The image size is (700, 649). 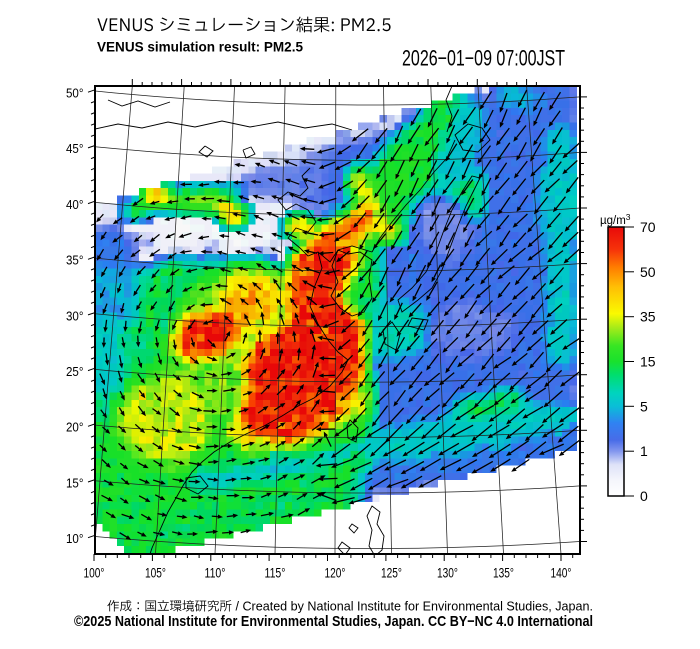 What do you see at coordinates (648, 272) in the screenshot?
I see `svg-text: 50` at bounding box center [648, 272].